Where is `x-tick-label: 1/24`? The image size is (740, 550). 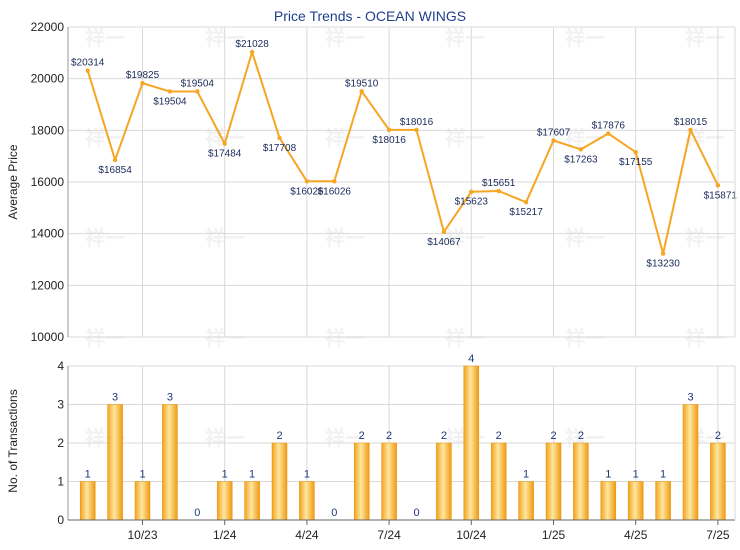
x-tick-label: 1/24 is located at coordinates (225, 535).